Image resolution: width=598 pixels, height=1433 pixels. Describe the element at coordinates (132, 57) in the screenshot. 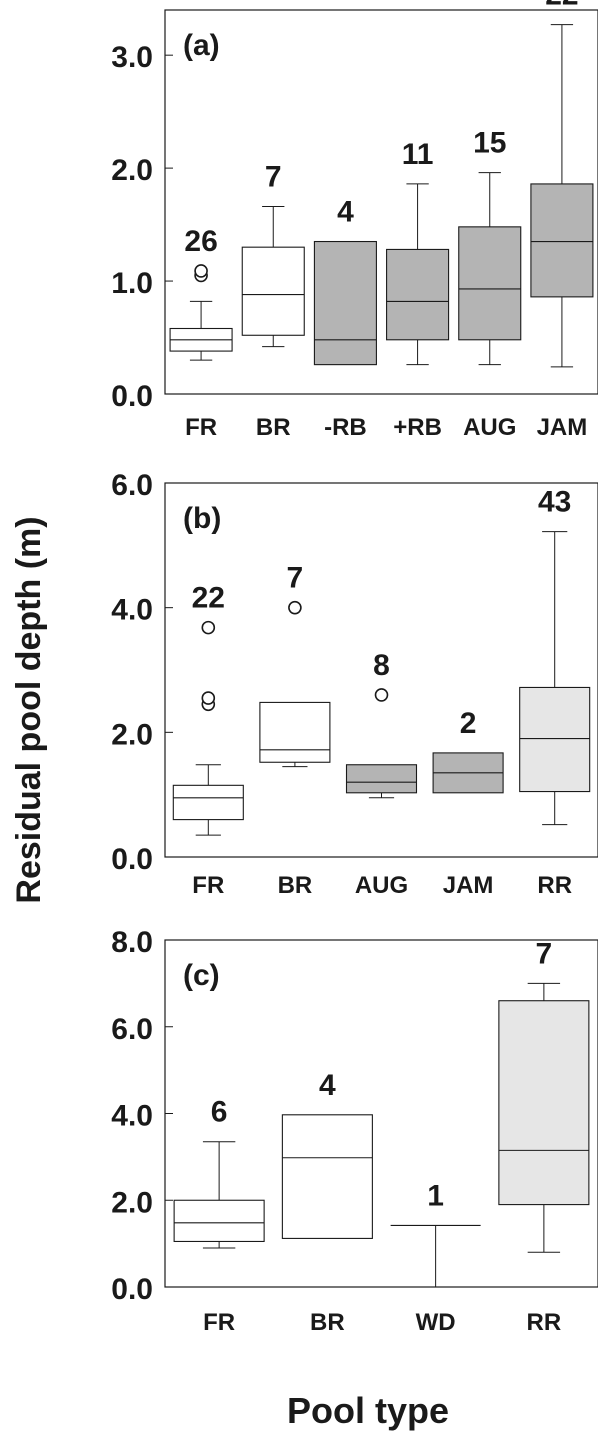

I see `y-tick-label: 3.0` at that location.